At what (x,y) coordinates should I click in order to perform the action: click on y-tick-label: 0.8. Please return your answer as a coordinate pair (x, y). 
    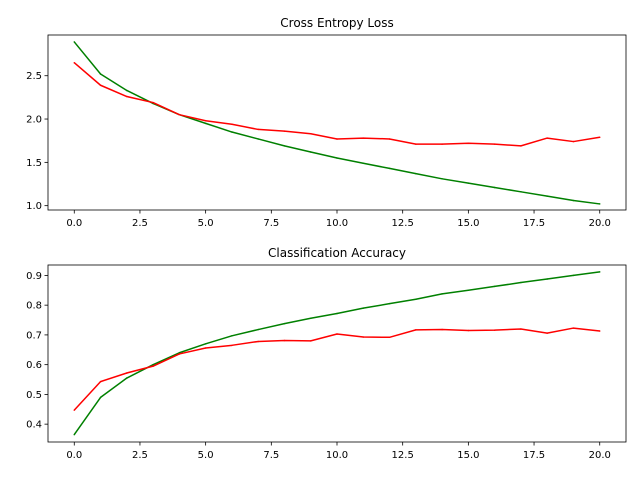
    Looking at the image, I should click on (34, 306).